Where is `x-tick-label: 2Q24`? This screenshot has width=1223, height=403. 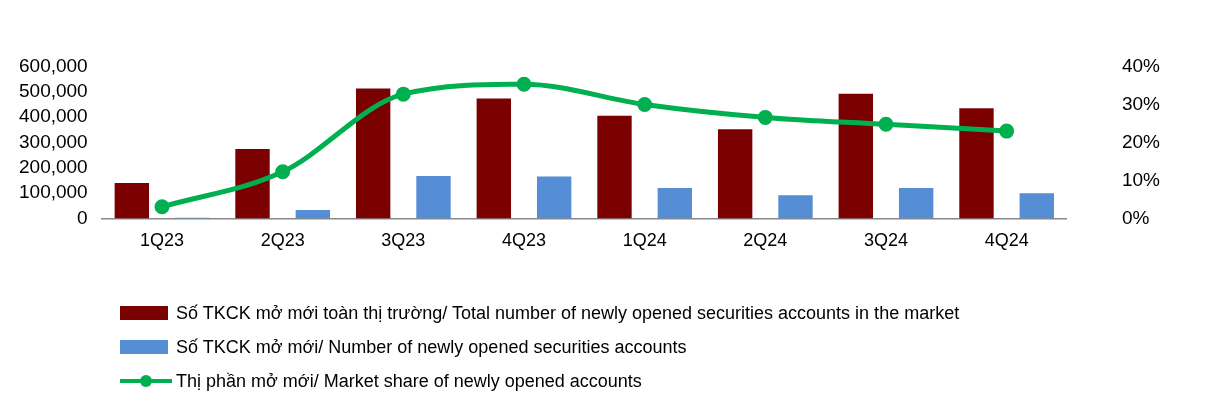 x-tick-label: 2Q24 is located at coordinates (765, 240).